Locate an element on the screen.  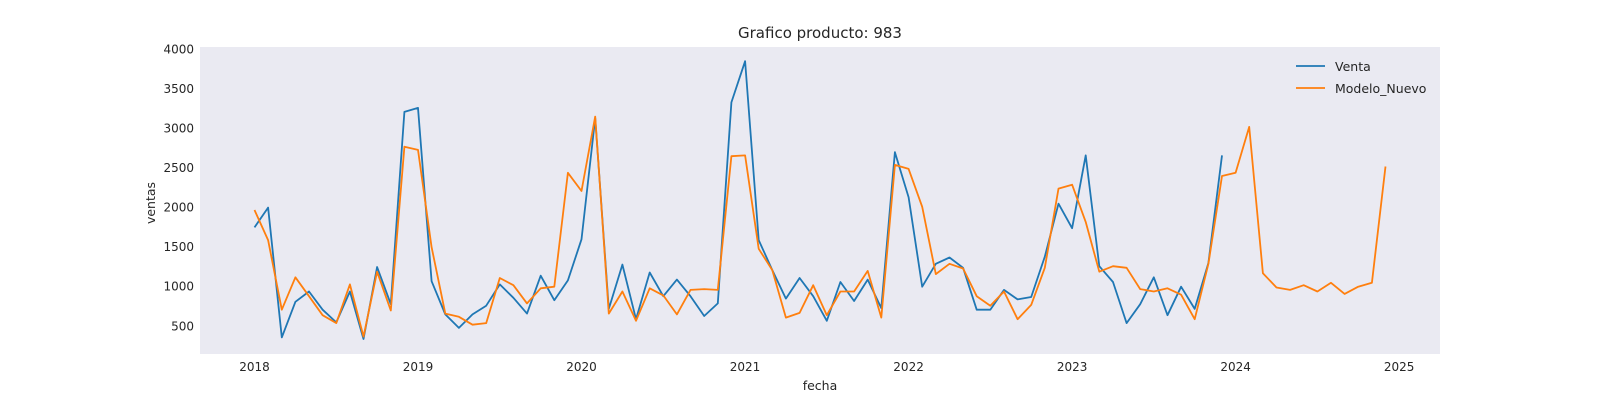
x-axis-label: fecha is located at coordinates (820, 385).